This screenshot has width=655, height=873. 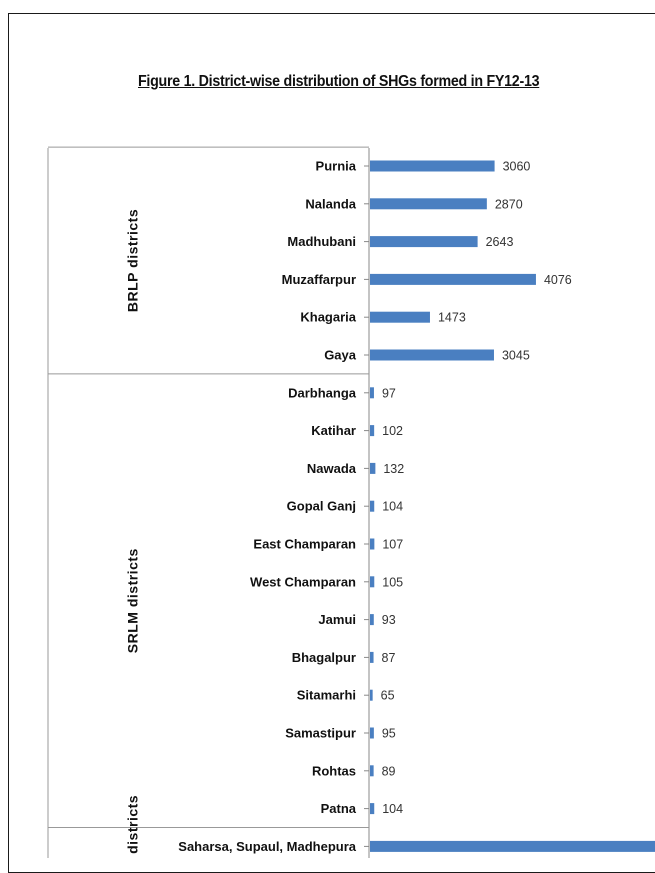 I want to click on category-label-katihar: Katihar, so click(x=333, y=430).